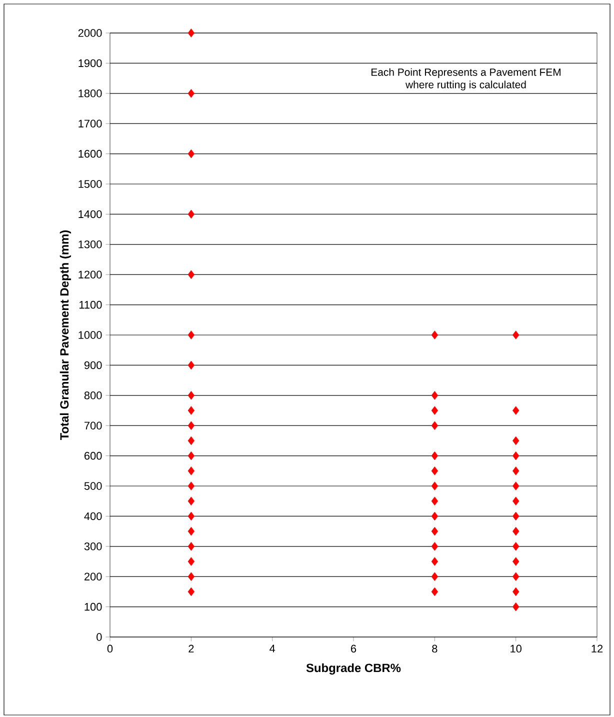 This screenshot has height=717, width=614. Describe the element at coordinates (191, 648) in the screenshot. I see `x-tick-label: 2` at that location.